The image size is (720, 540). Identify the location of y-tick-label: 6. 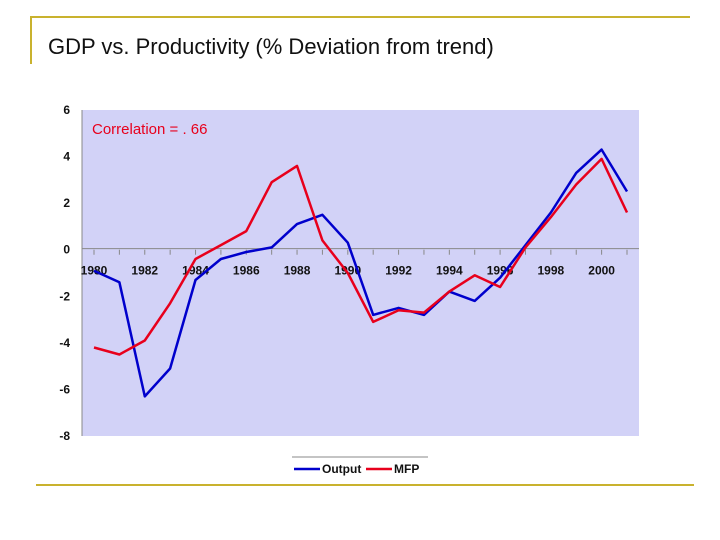
(66, 110).